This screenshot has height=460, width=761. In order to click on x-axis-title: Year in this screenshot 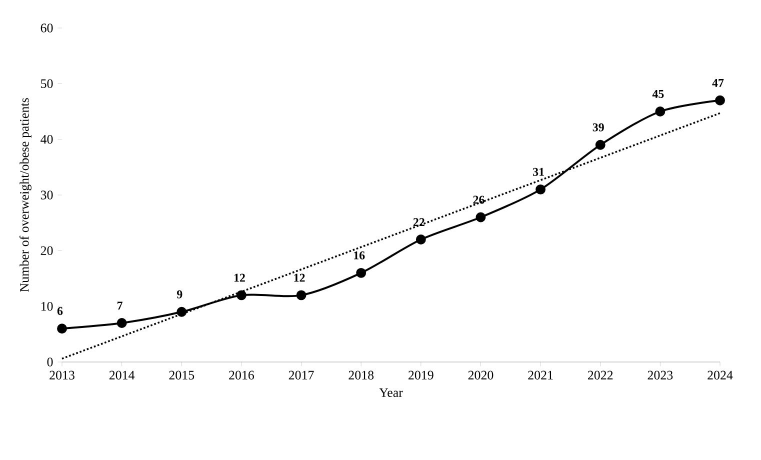, I will do `click(391, 392)`.